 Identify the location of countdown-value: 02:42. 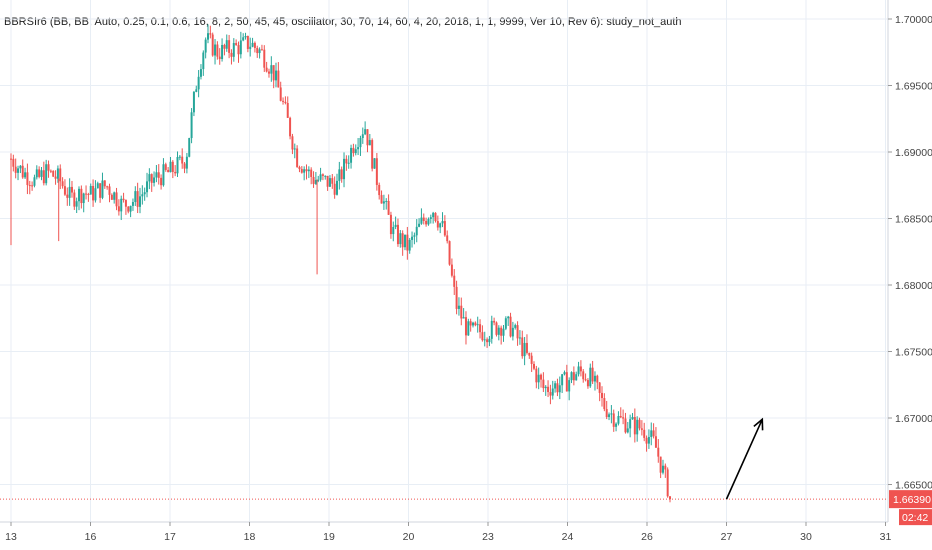
(915, 518).